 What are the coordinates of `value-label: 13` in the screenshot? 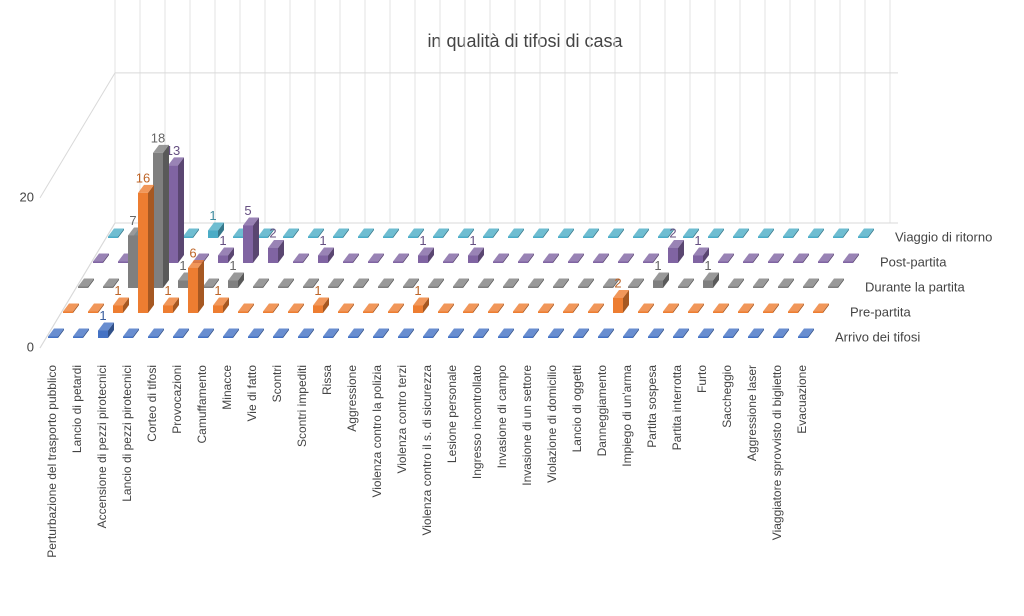 It's located at (173, 150).